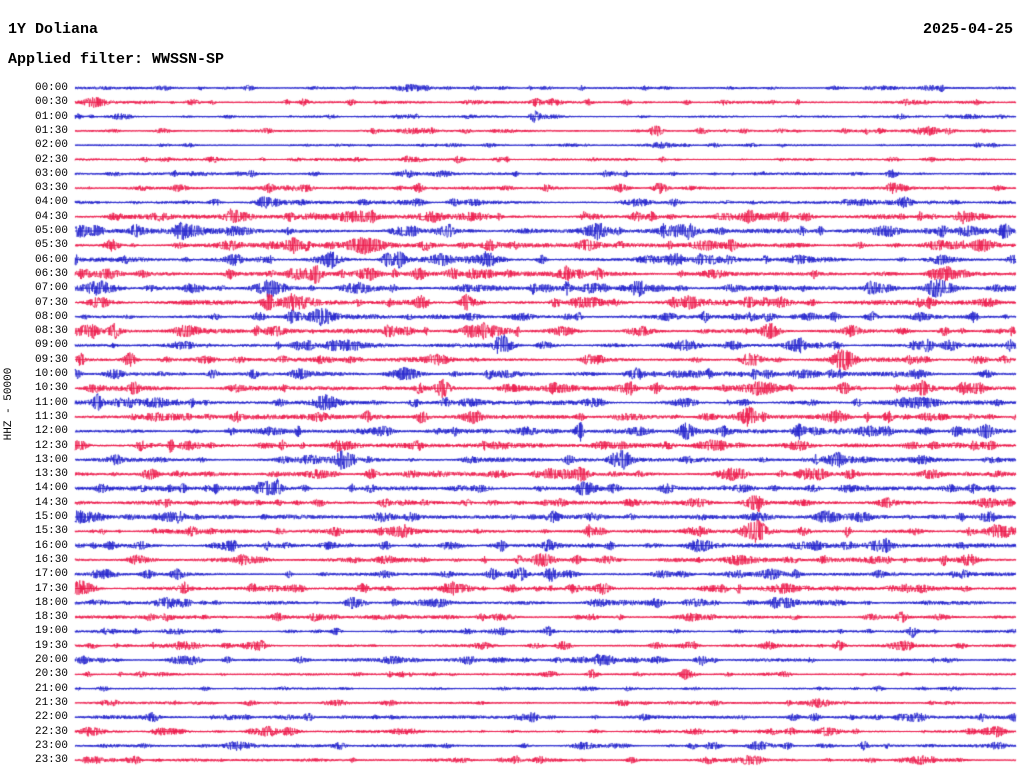 This screenshot has width=1024, height=780. What do you see at coordinates (51, 602) in the screenshot?
I see `time-label: 18:00` at bounding box center [51, 602].